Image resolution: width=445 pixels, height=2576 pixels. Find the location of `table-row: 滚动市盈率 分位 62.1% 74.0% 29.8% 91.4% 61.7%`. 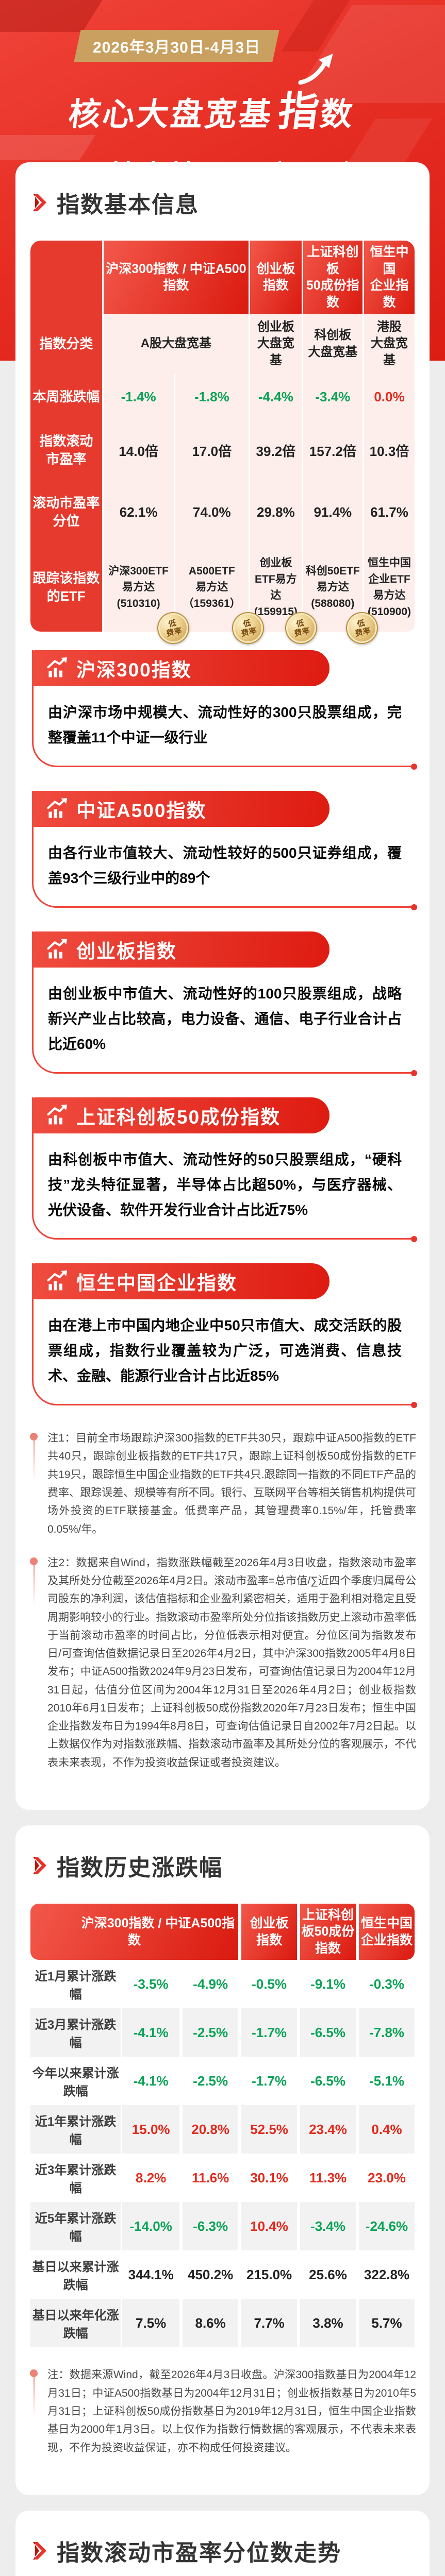

table-row: 滚动市盈率 分位 62.1% 74.0% 29.8% 91.4% 61.7% is located at coordinates (223, 512).